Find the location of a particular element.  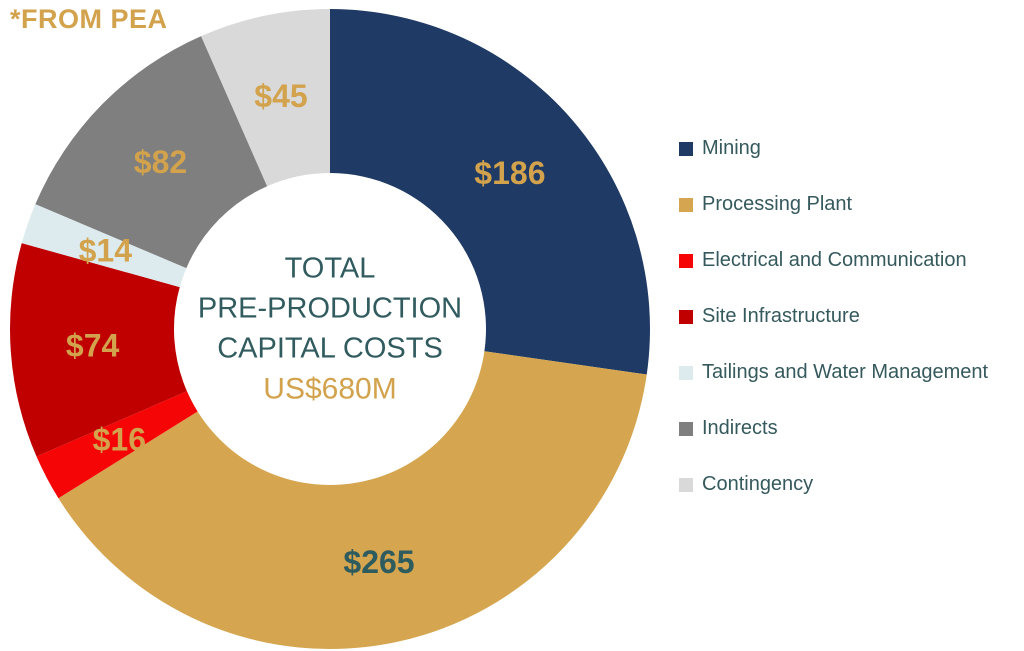

legend-item-electrical-and-communication: Electrical and Communication is located at coordinates (833, 260).